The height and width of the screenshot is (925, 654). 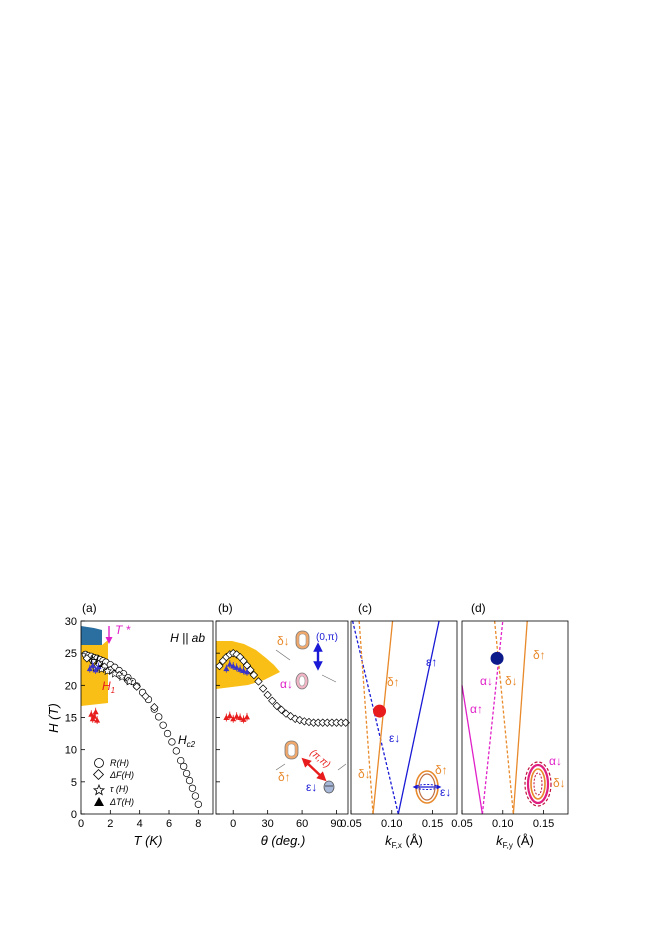 I want to click on label-b-delta-down: δ↓, so click(x=283, y=641).